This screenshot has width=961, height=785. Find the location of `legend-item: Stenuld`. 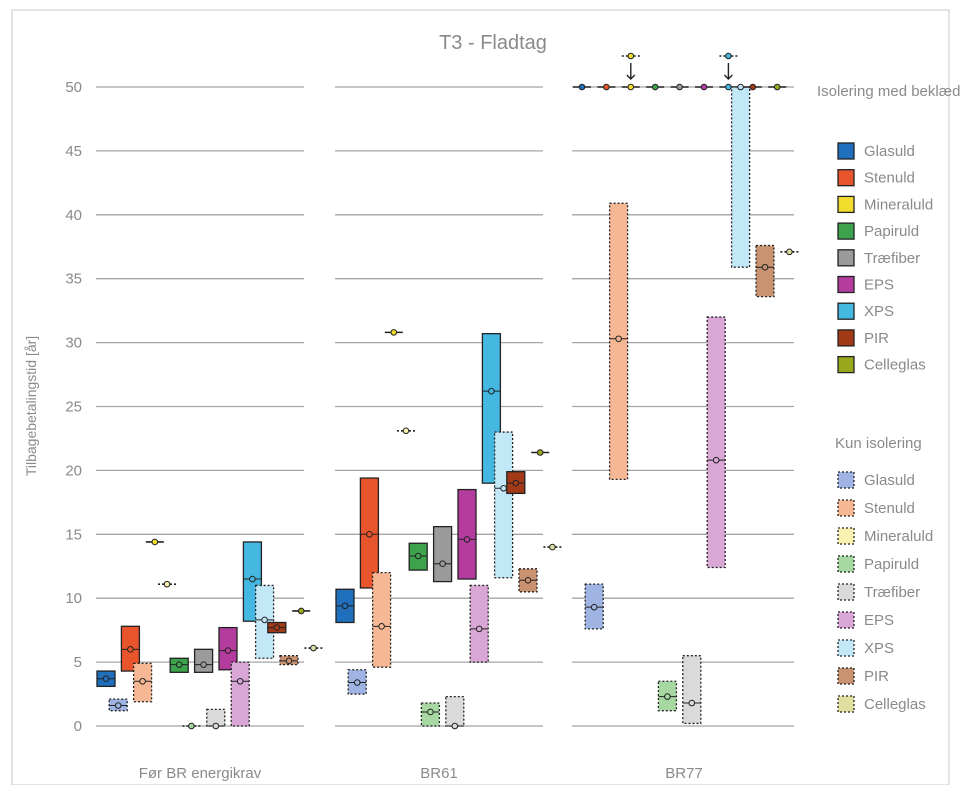

legend-item: Stenuld is located at coordinates (876, 508).